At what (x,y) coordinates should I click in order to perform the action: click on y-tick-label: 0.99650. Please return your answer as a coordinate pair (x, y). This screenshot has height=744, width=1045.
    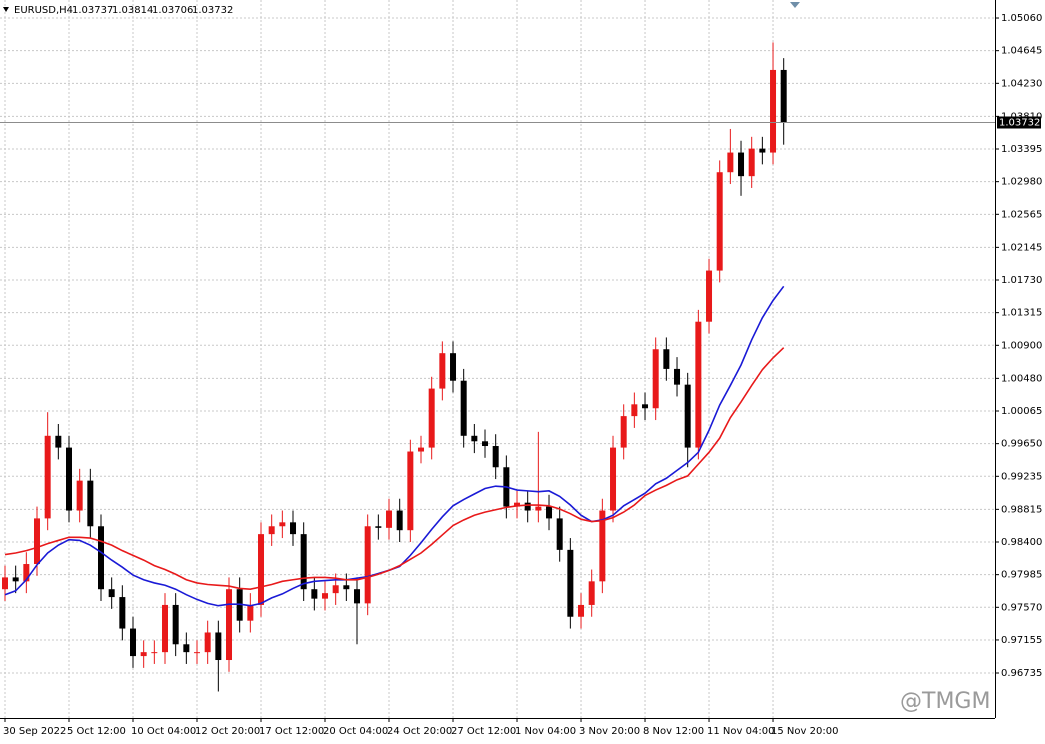
    Looking at the image, I should click on (1021, 444).